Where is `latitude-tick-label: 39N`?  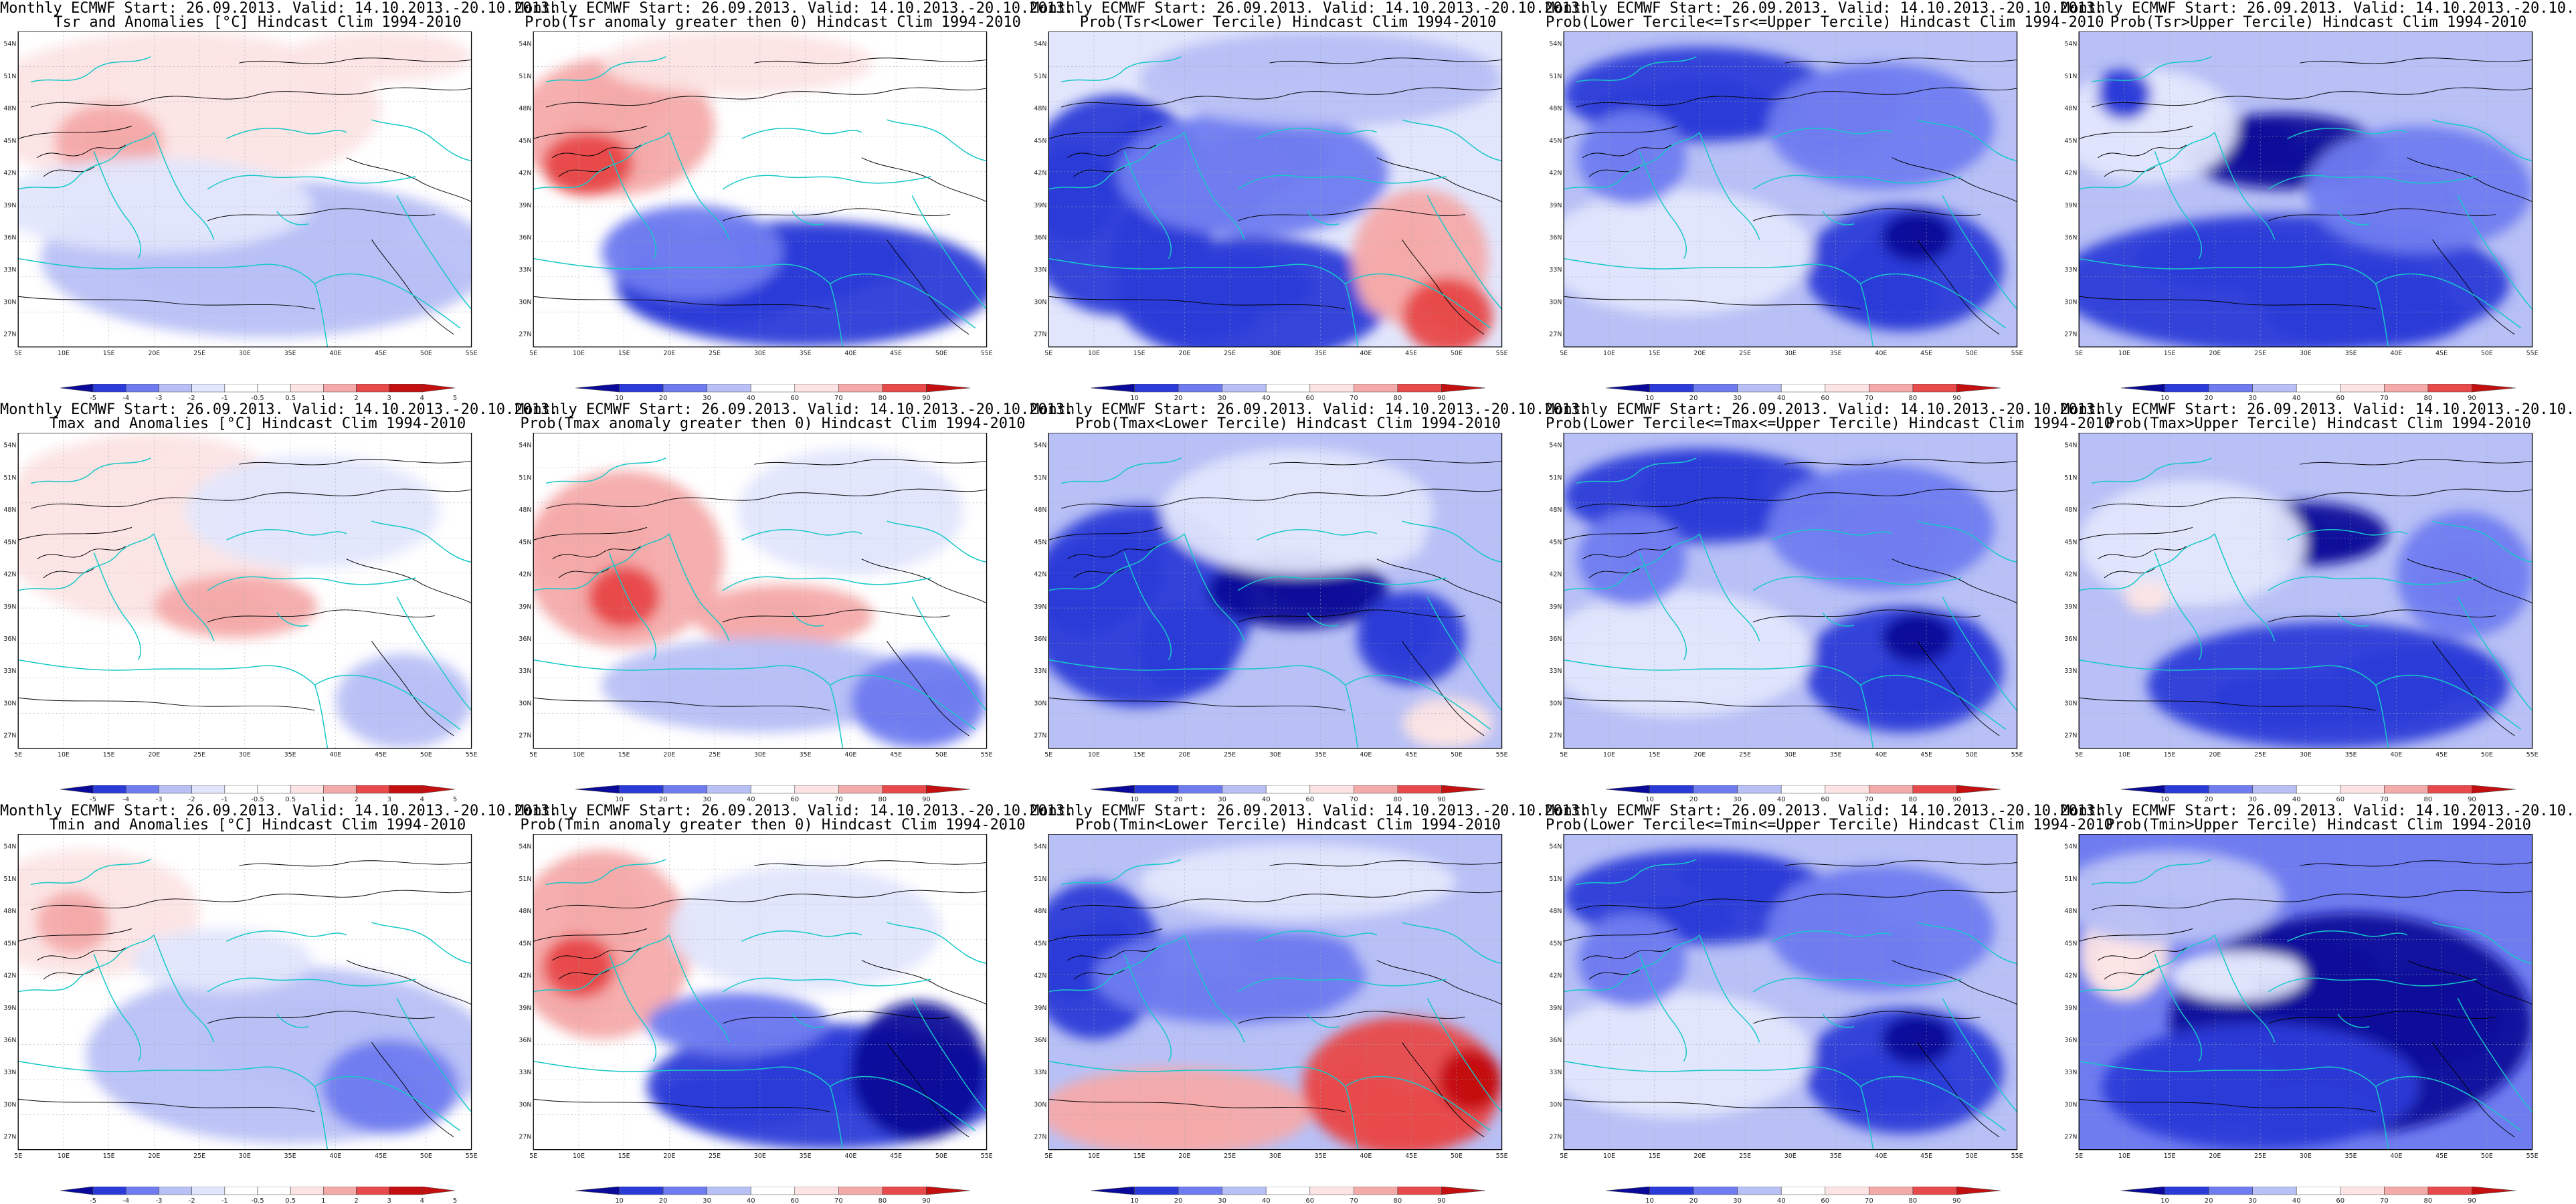
latitude-tick-label: 39N is located at coordinates (1555, 1008).